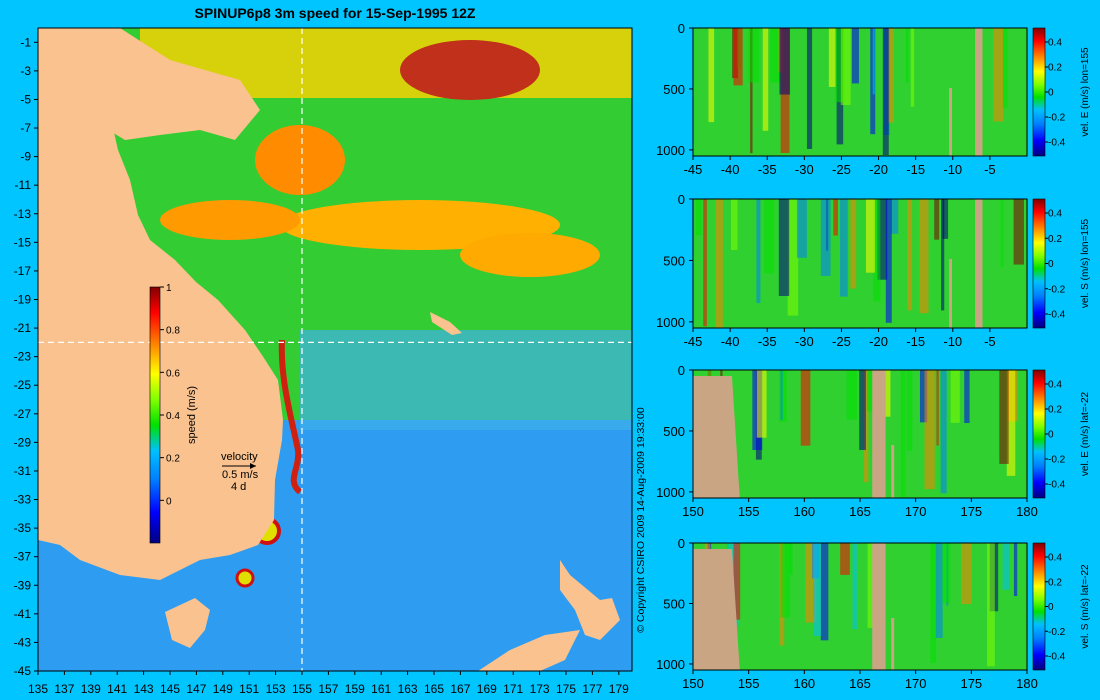 This screenshot has width=1100, height=700. What do you see at coordinates (681, 370) in the screenshot?
I see `section-y-tick-label: 0` at bounding box center [681, 370].